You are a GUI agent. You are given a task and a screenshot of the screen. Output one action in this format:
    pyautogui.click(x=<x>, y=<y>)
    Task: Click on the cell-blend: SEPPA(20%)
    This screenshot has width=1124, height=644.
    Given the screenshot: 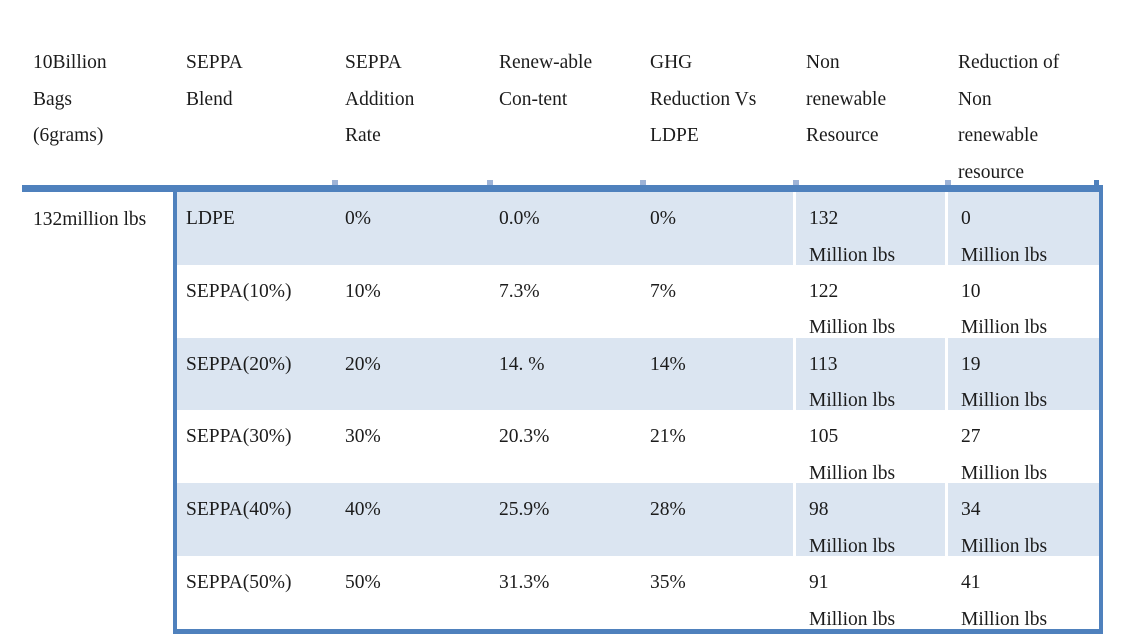 What is the action you would take?
    pyautogui.click(x=239, y=364)
    